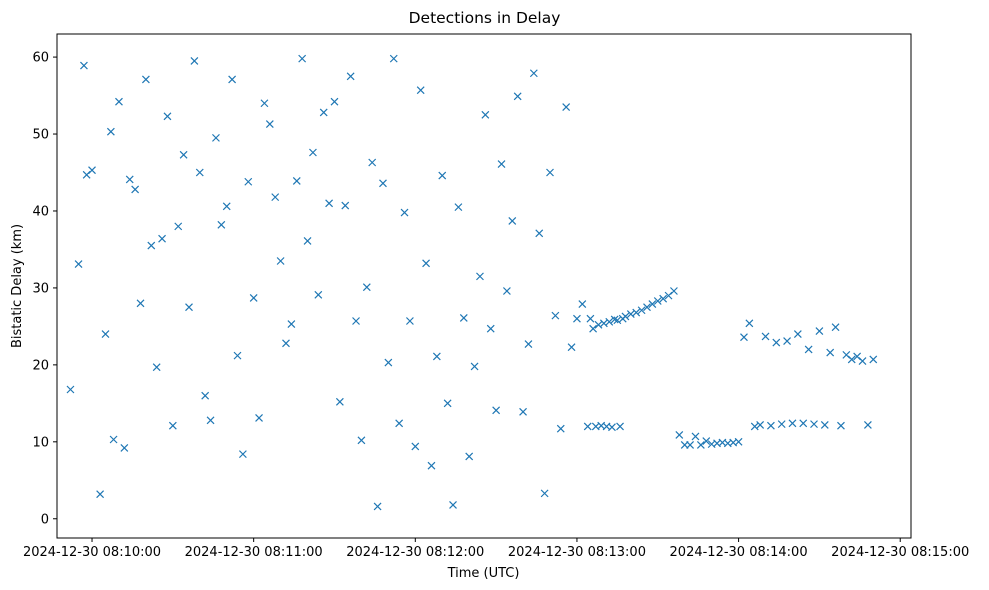 Image resolution: width=989 pixels, height=590 pixels. What do you see at coordinates (483, 573) in the screenshot?
I see `x-axis-title: Time (UTC)` at bounding box center [483, 573].